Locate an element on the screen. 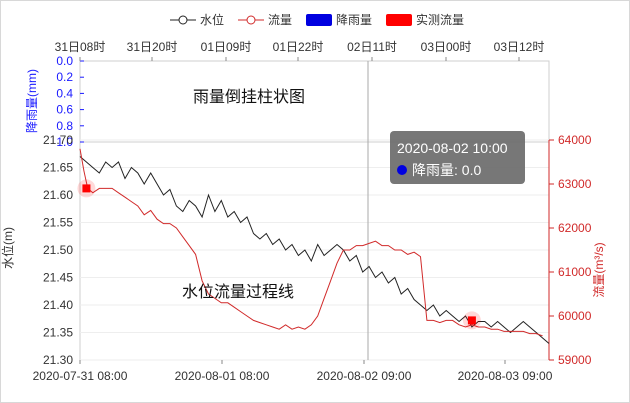 The height and width of the screenshot is (403, 630). tooltip-marker is located at coordinates (402, 170).